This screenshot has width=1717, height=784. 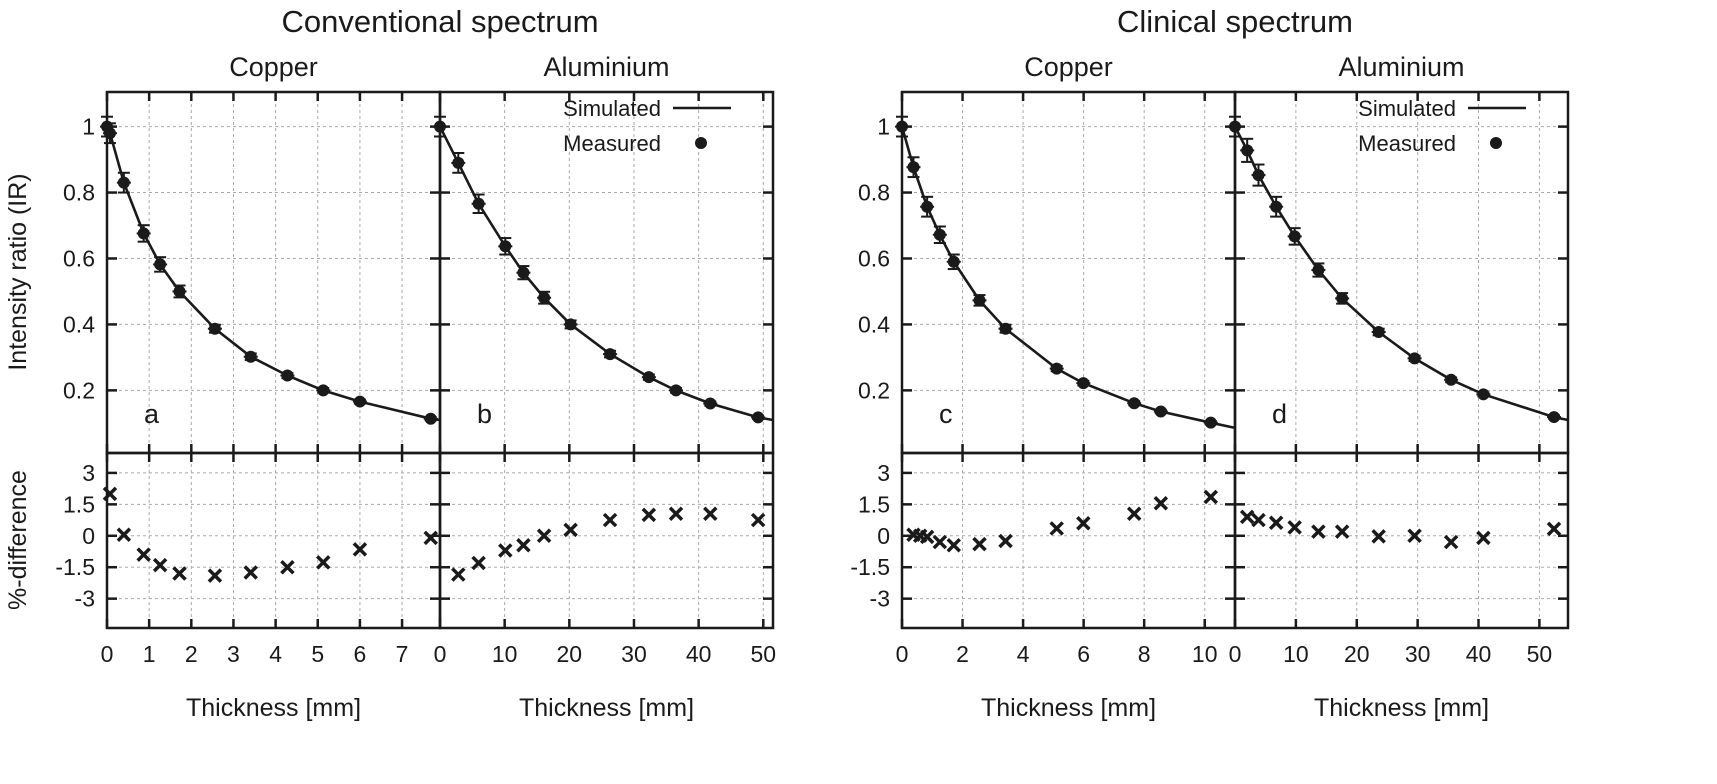 What do you see at coordinates (701, 143) in the screenshot?
I see `legend-marker-measured` at bounding box center [701, 143].